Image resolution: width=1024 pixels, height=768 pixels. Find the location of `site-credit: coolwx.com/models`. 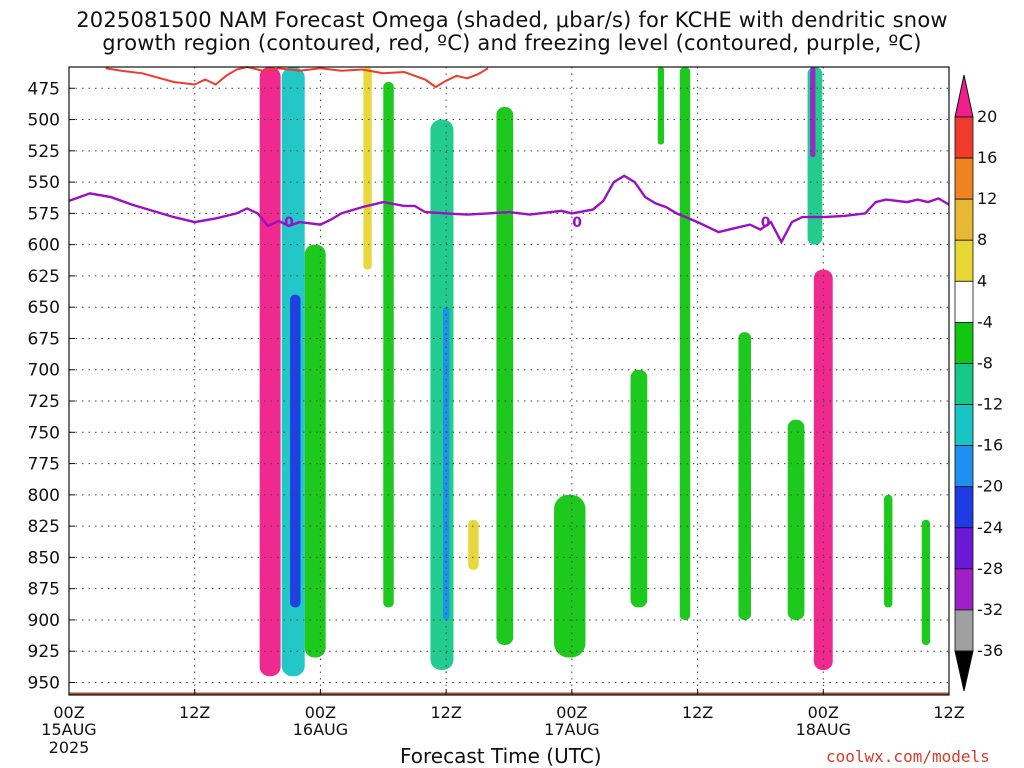

site-credit: coolwx.com/models is located at coordinates (908, 756).